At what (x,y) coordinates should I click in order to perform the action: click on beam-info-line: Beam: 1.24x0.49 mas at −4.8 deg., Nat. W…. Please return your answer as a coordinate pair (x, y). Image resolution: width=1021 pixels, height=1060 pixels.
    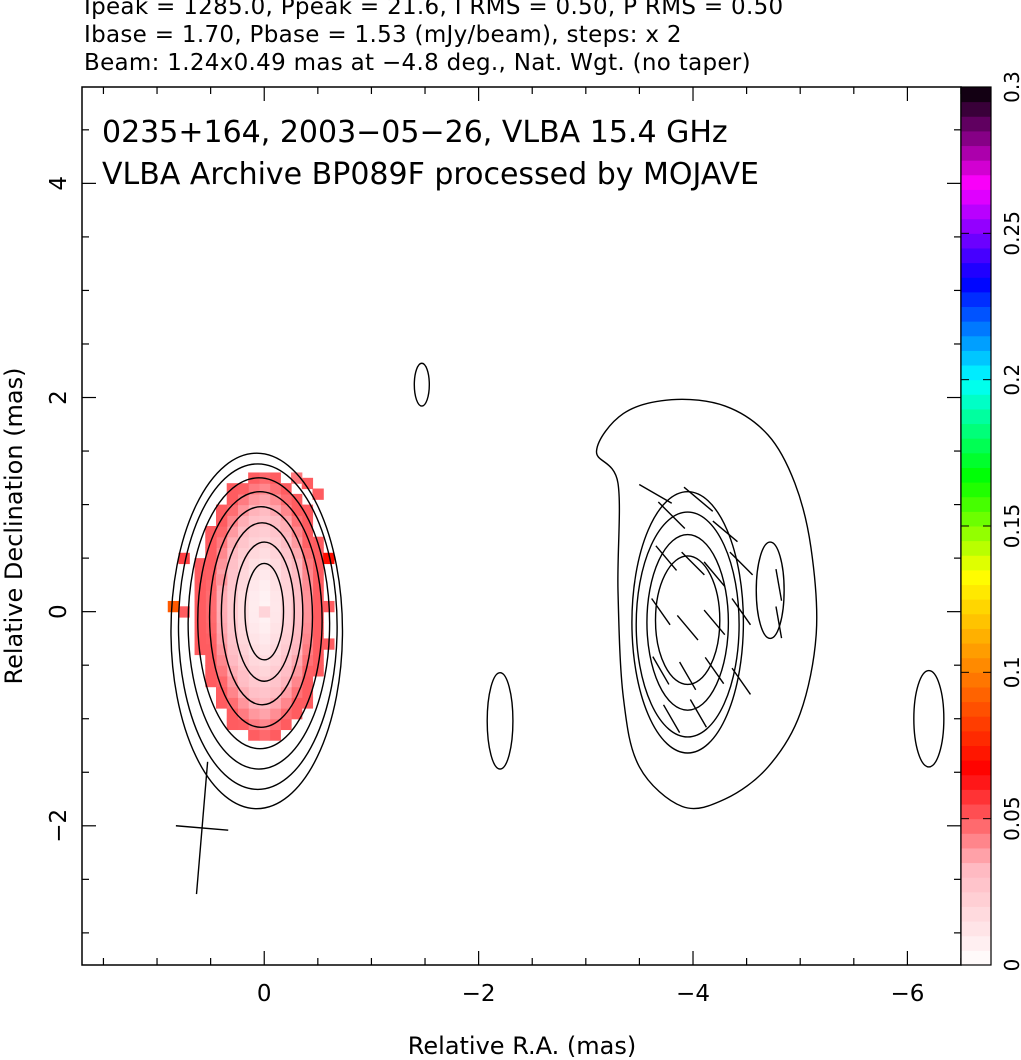
    Looking at the image, I should click on (417, 63).